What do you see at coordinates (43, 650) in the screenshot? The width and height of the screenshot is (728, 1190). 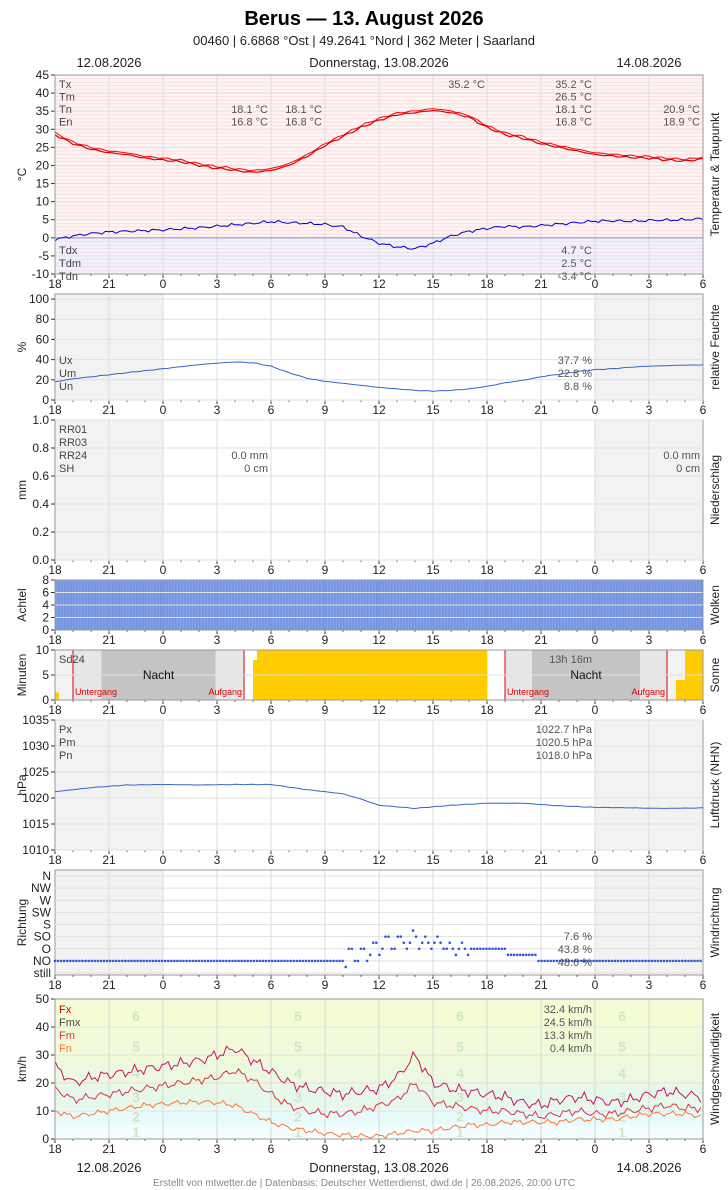 I see `sun-ytick-label: 10` at bounding box center [43, 650].